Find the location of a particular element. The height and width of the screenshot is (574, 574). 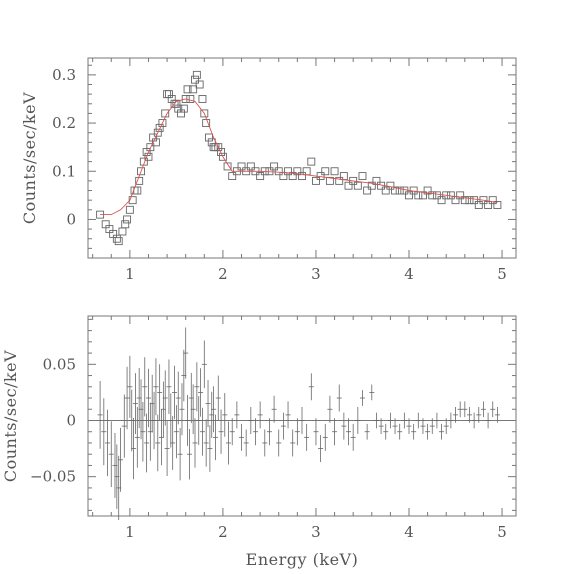

x-tick-label: 1 is located at coordinates (130, 532).